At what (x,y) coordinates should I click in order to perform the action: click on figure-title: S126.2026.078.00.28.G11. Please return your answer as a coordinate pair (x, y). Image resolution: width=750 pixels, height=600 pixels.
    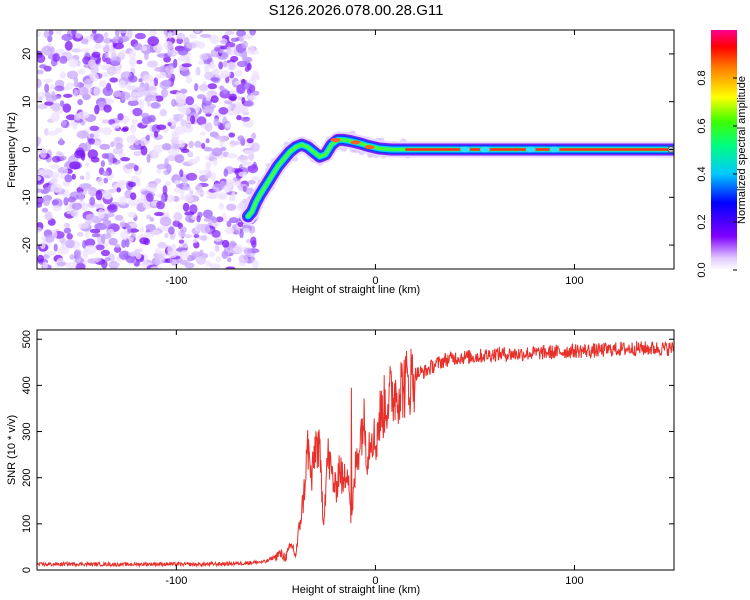
    Looking at the image, I should click on (356, 10).